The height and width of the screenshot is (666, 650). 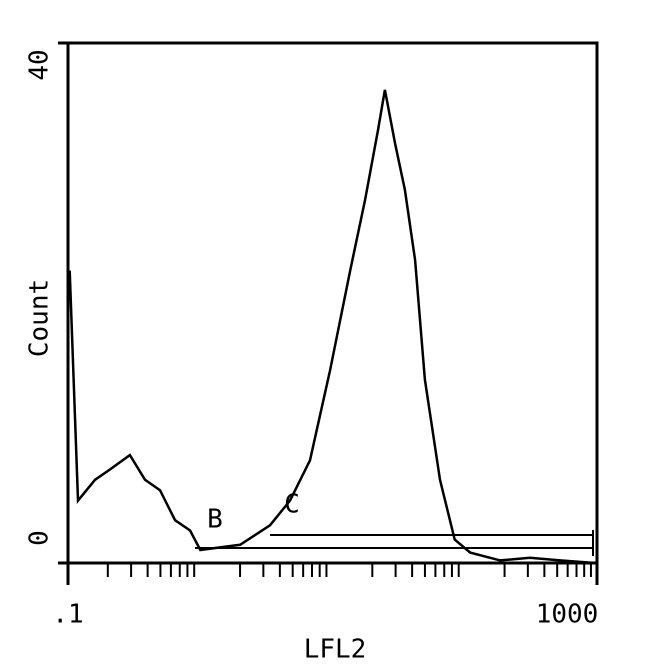 What do you see at coordinates (335, 650) in the screenshot?
I see `x-axis-title: LFL2` at bounding box center [335, 650].